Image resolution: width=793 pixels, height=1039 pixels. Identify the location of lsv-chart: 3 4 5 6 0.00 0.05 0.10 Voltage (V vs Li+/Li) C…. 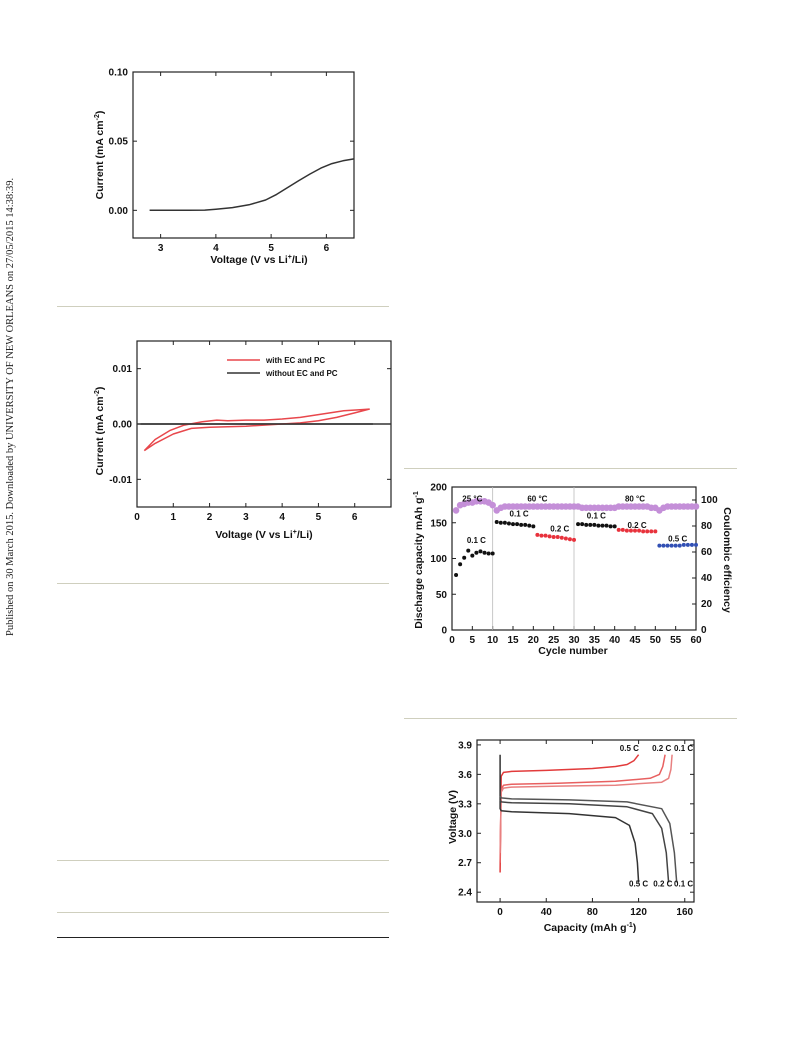
(224, 167).